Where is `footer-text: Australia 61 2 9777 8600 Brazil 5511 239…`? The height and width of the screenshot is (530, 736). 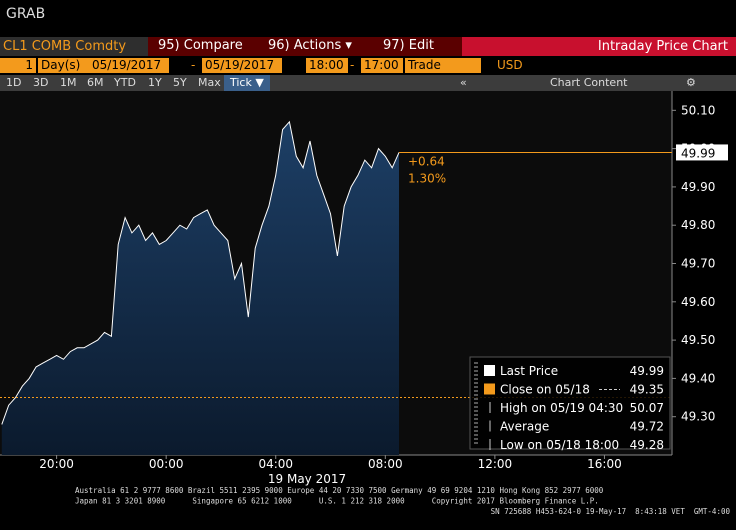
footer-text: Australia 61 2 9777 8600 Brazil 5511 239… is located at coordinates (339, 490).